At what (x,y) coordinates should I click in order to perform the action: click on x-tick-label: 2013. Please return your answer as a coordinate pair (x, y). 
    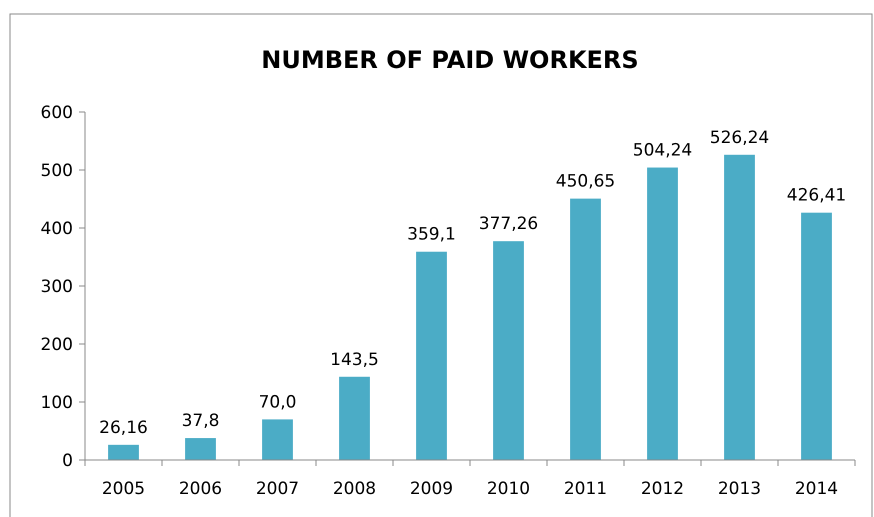
    Looking at the image, I should click on (740, 489).